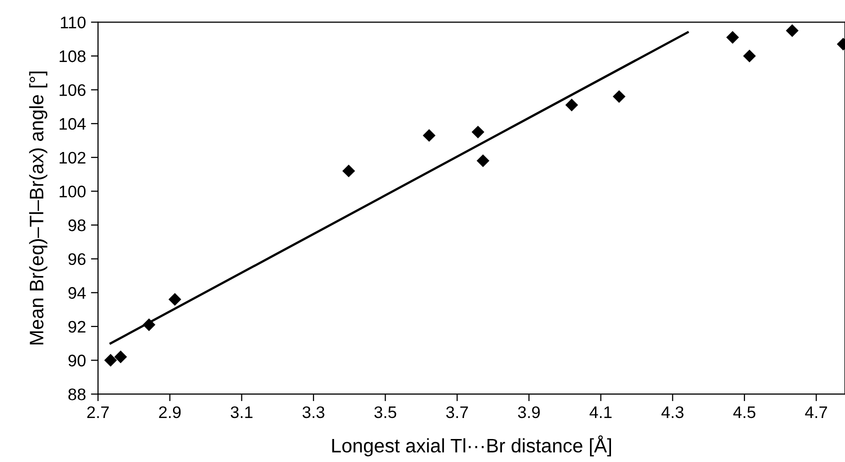  What do you see at coordinates (816, 412) in the screenshot?
I see `x-tick-label: 4.7` at bounding box center [816, 412].